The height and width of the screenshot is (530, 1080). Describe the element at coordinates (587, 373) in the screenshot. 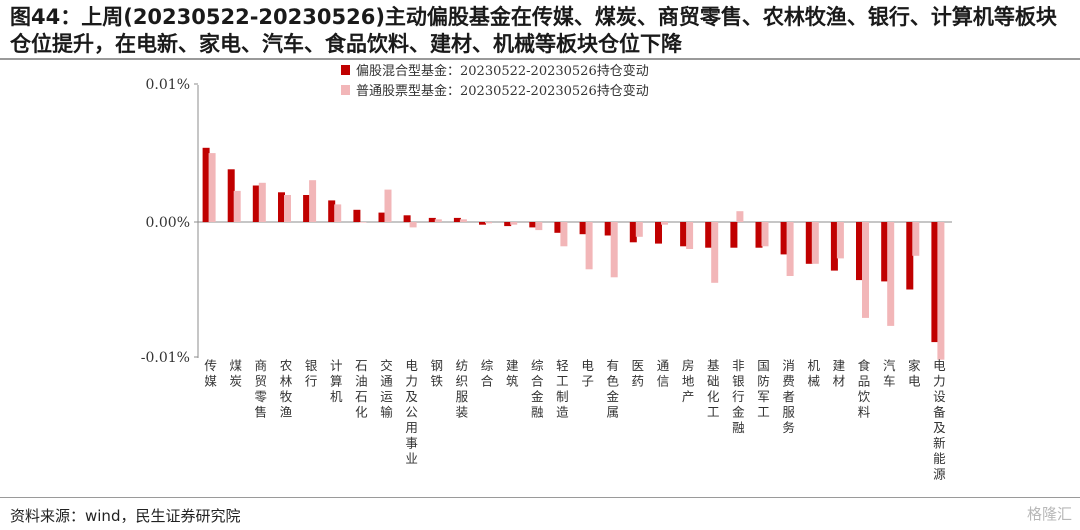

I see `x-tick-label-16: 电子` at that location.